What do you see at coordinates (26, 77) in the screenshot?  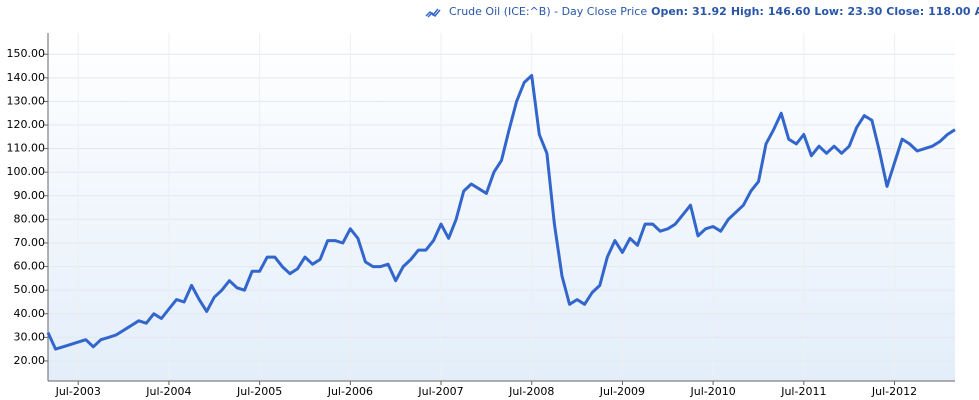 I see `y-tick-label: 140.00` at bounding box center [26, 77].